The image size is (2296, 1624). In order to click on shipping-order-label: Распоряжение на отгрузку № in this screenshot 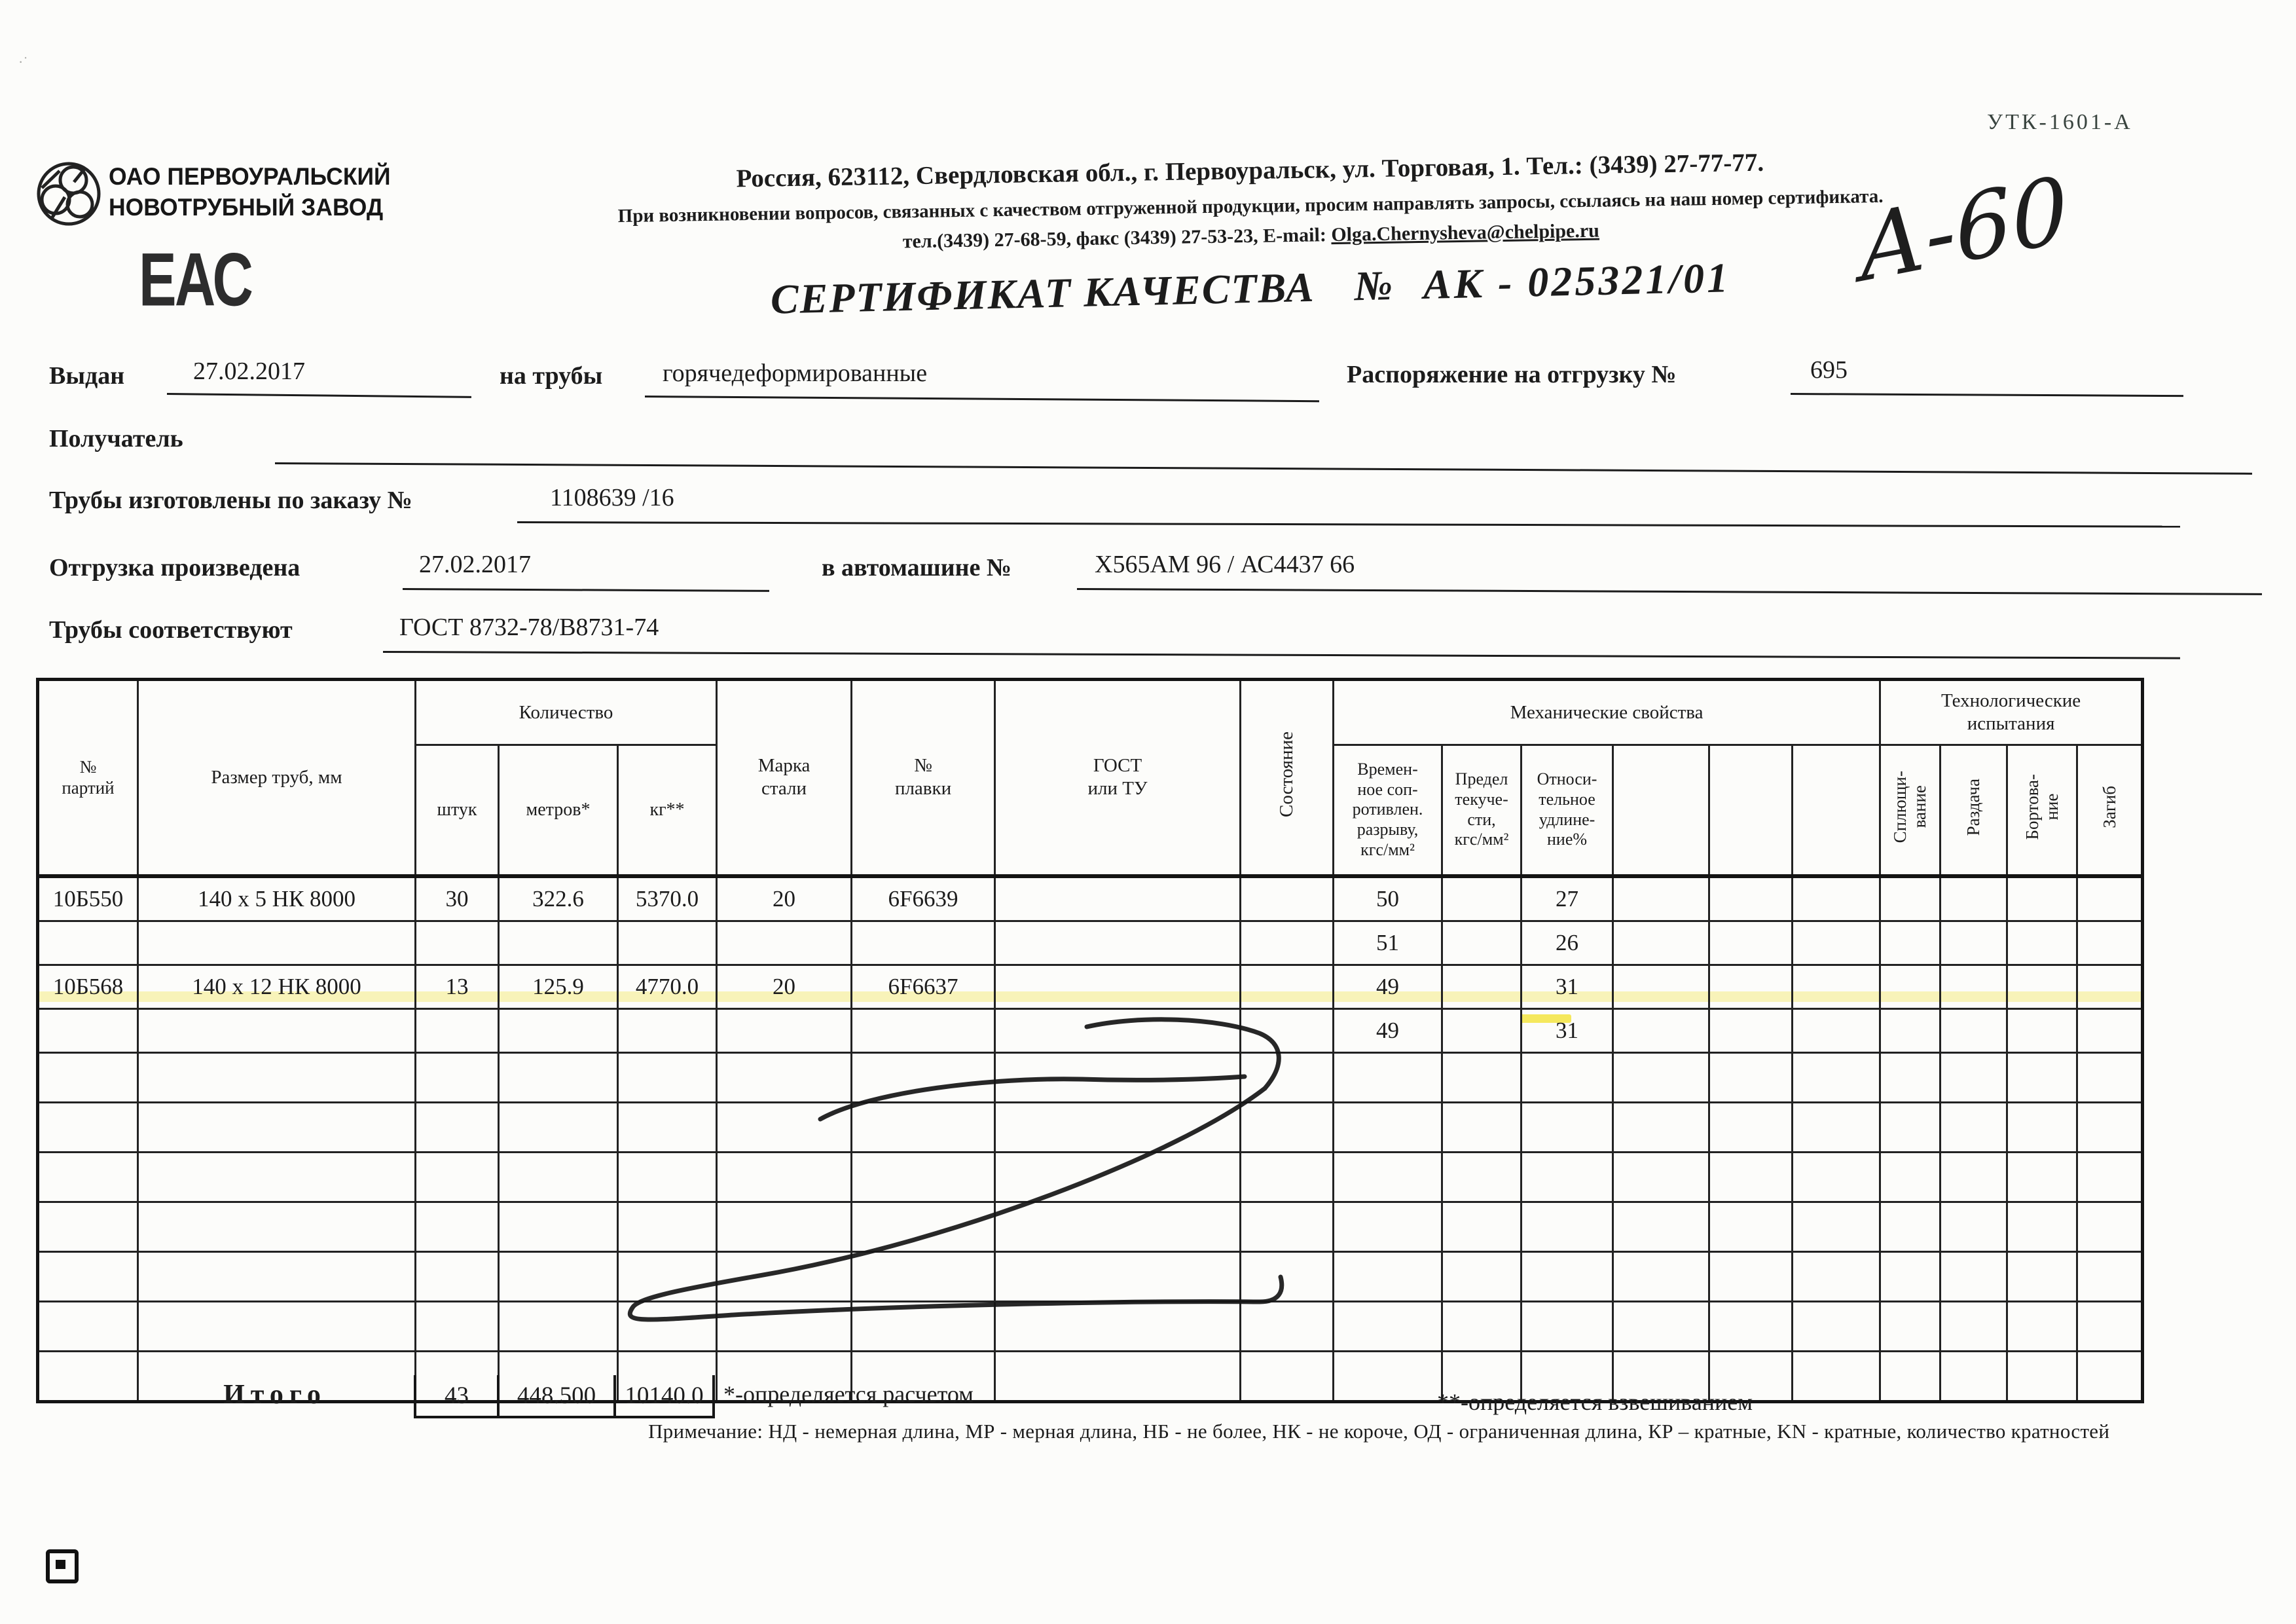, I will do `click(1512, 374)`.